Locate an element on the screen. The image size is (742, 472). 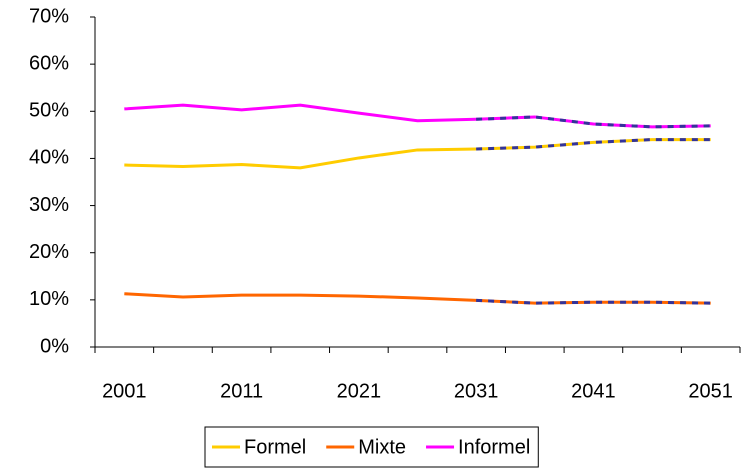
legend-label: Formel is located at coordinates (275, 447).